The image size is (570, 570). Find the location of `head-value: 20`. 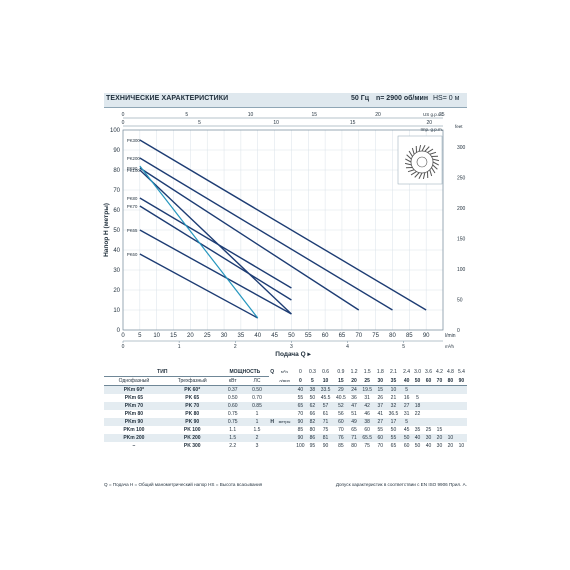

head-value: 20 is located at coordinates (439, 438).